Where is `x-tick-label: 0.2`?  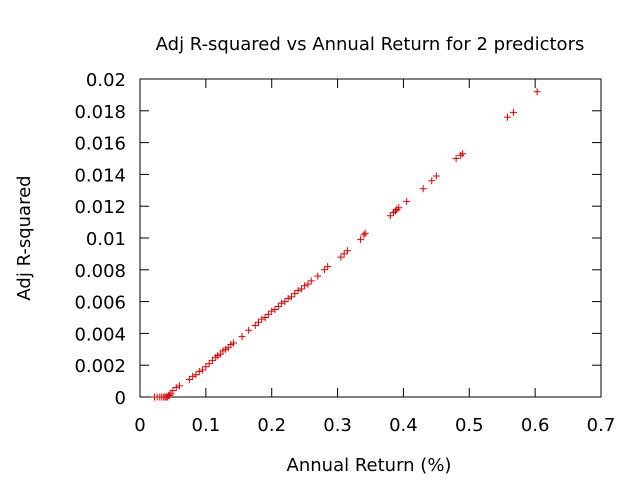
x-tick-label: 0.2 is located at coordinates (271, 425).